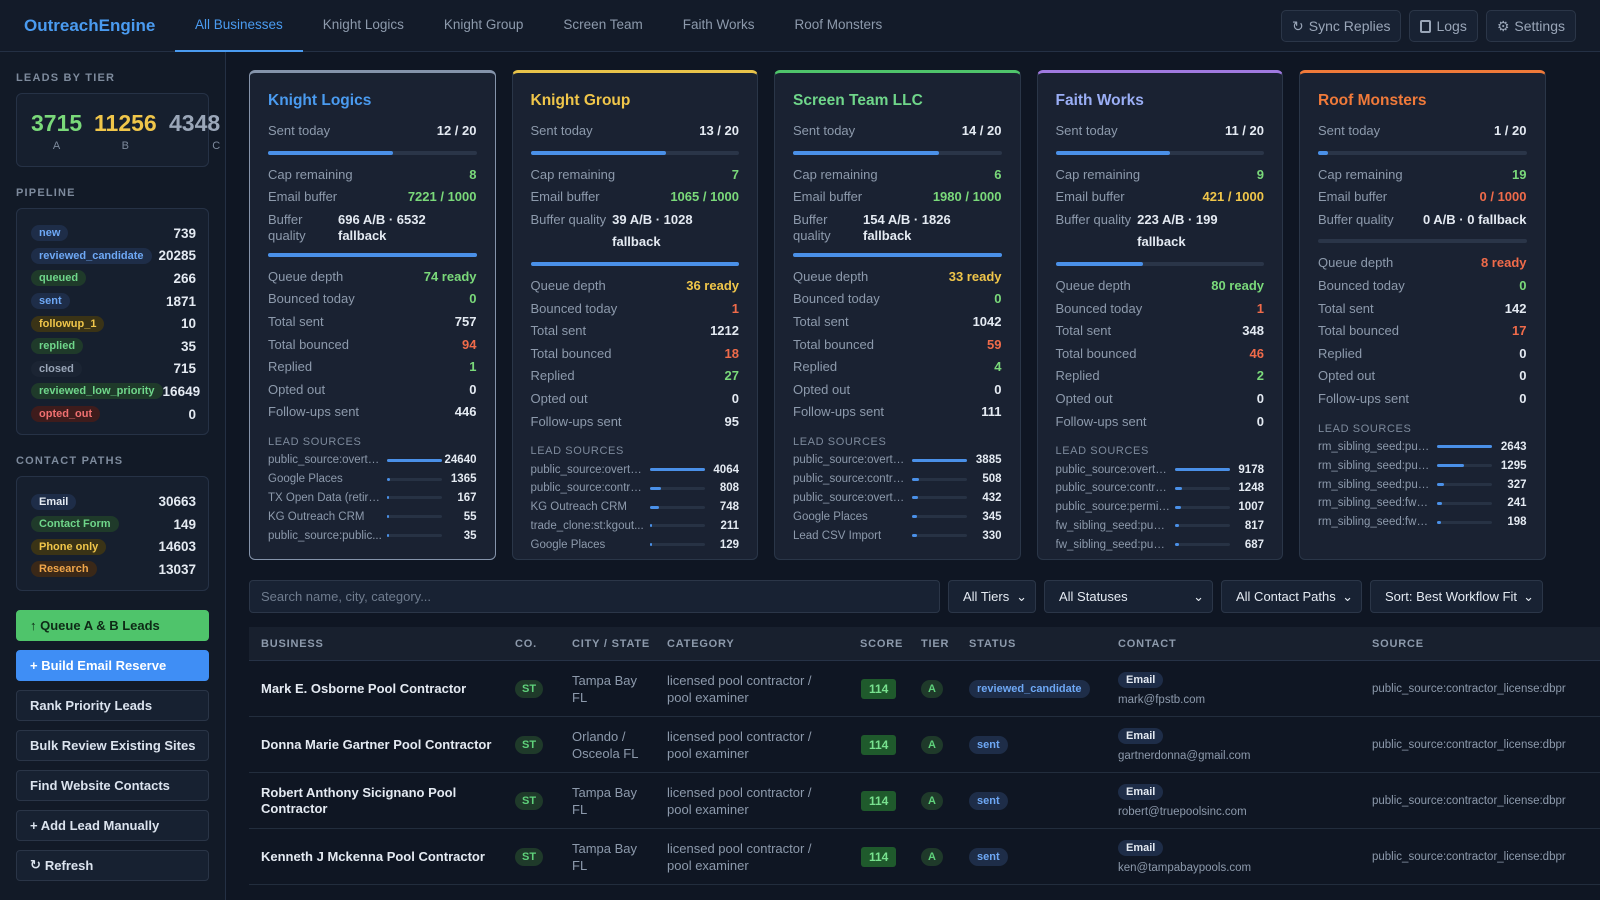 This screenshot has height=900, width=1600. Describe the element at coordinates (935, 644) in the screenshot. I see `col-tier: TIER` at that location.